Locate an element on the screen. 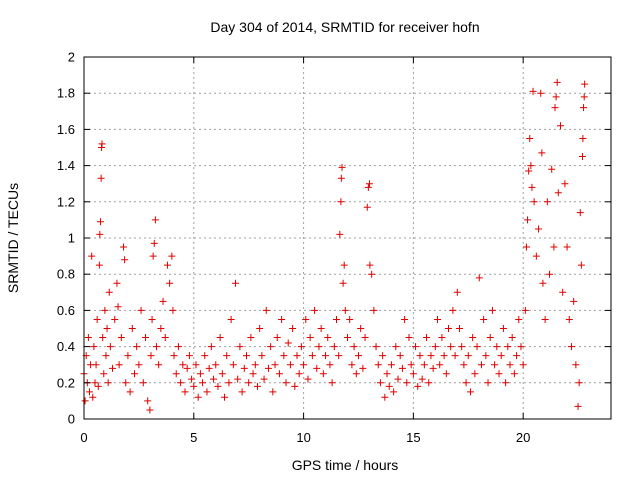 The height and width of the screenshot is (480, 640). x-tick-label: 5 is located at coordinates (193, 437).